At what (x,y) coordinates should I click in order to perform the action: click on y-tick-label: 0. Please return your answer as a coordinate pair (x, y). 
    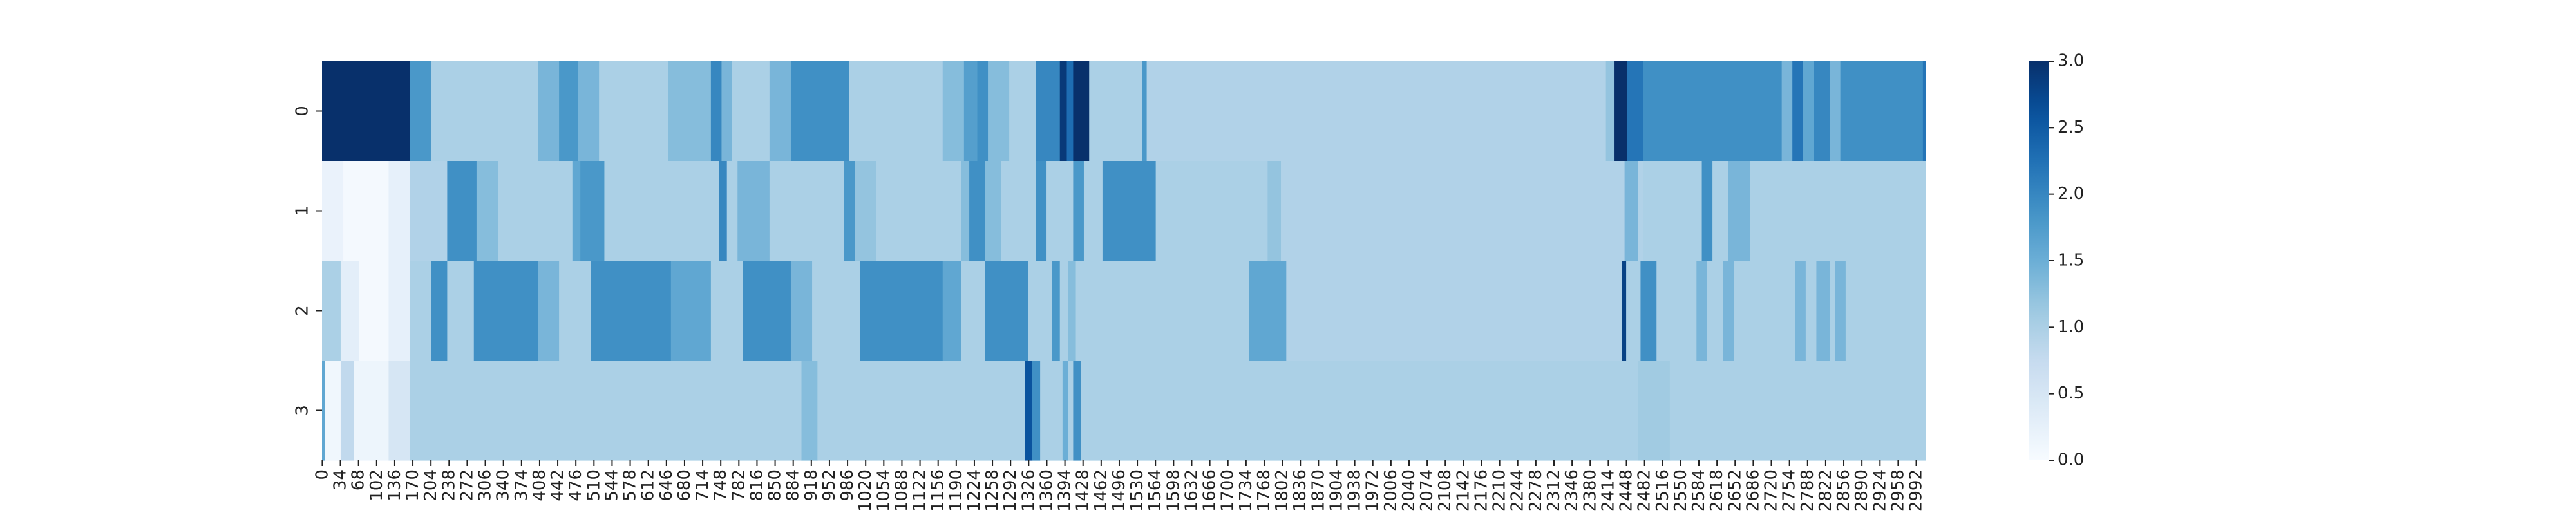
    Looking at the image, I should click on (302, 111).